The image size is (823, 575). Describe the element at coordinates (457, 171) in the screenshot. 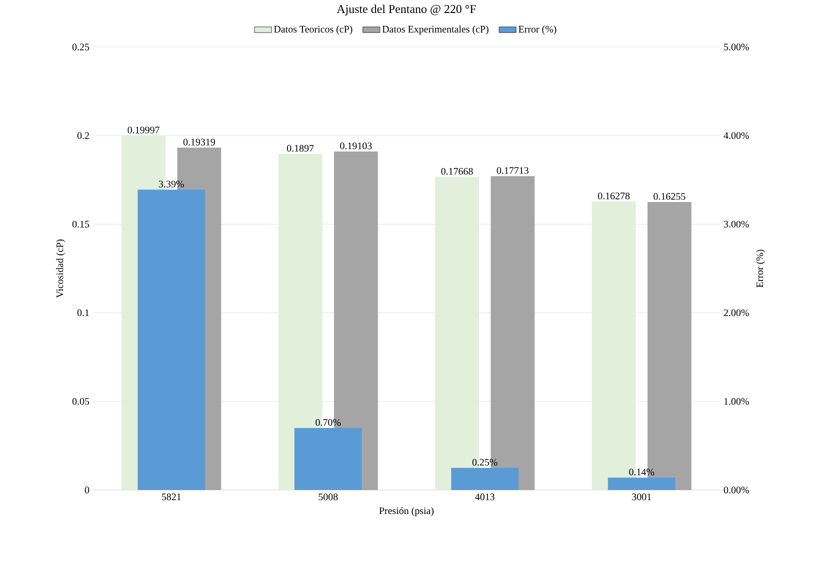

I see `data-label: 0.17668` at that location.